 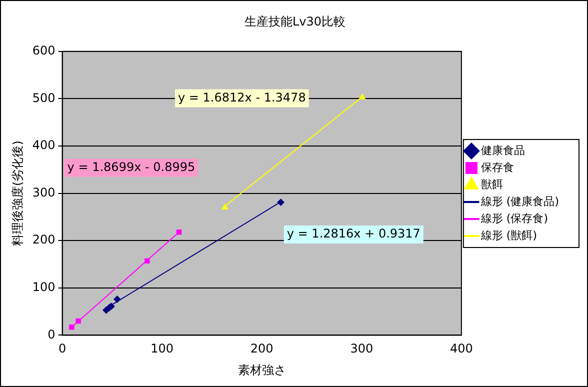 What do you see at coordinates (353, 233) in the screenshot?
I see `annotation: y = 1.2816x + 0.9317` at bounding box center [353, 233].